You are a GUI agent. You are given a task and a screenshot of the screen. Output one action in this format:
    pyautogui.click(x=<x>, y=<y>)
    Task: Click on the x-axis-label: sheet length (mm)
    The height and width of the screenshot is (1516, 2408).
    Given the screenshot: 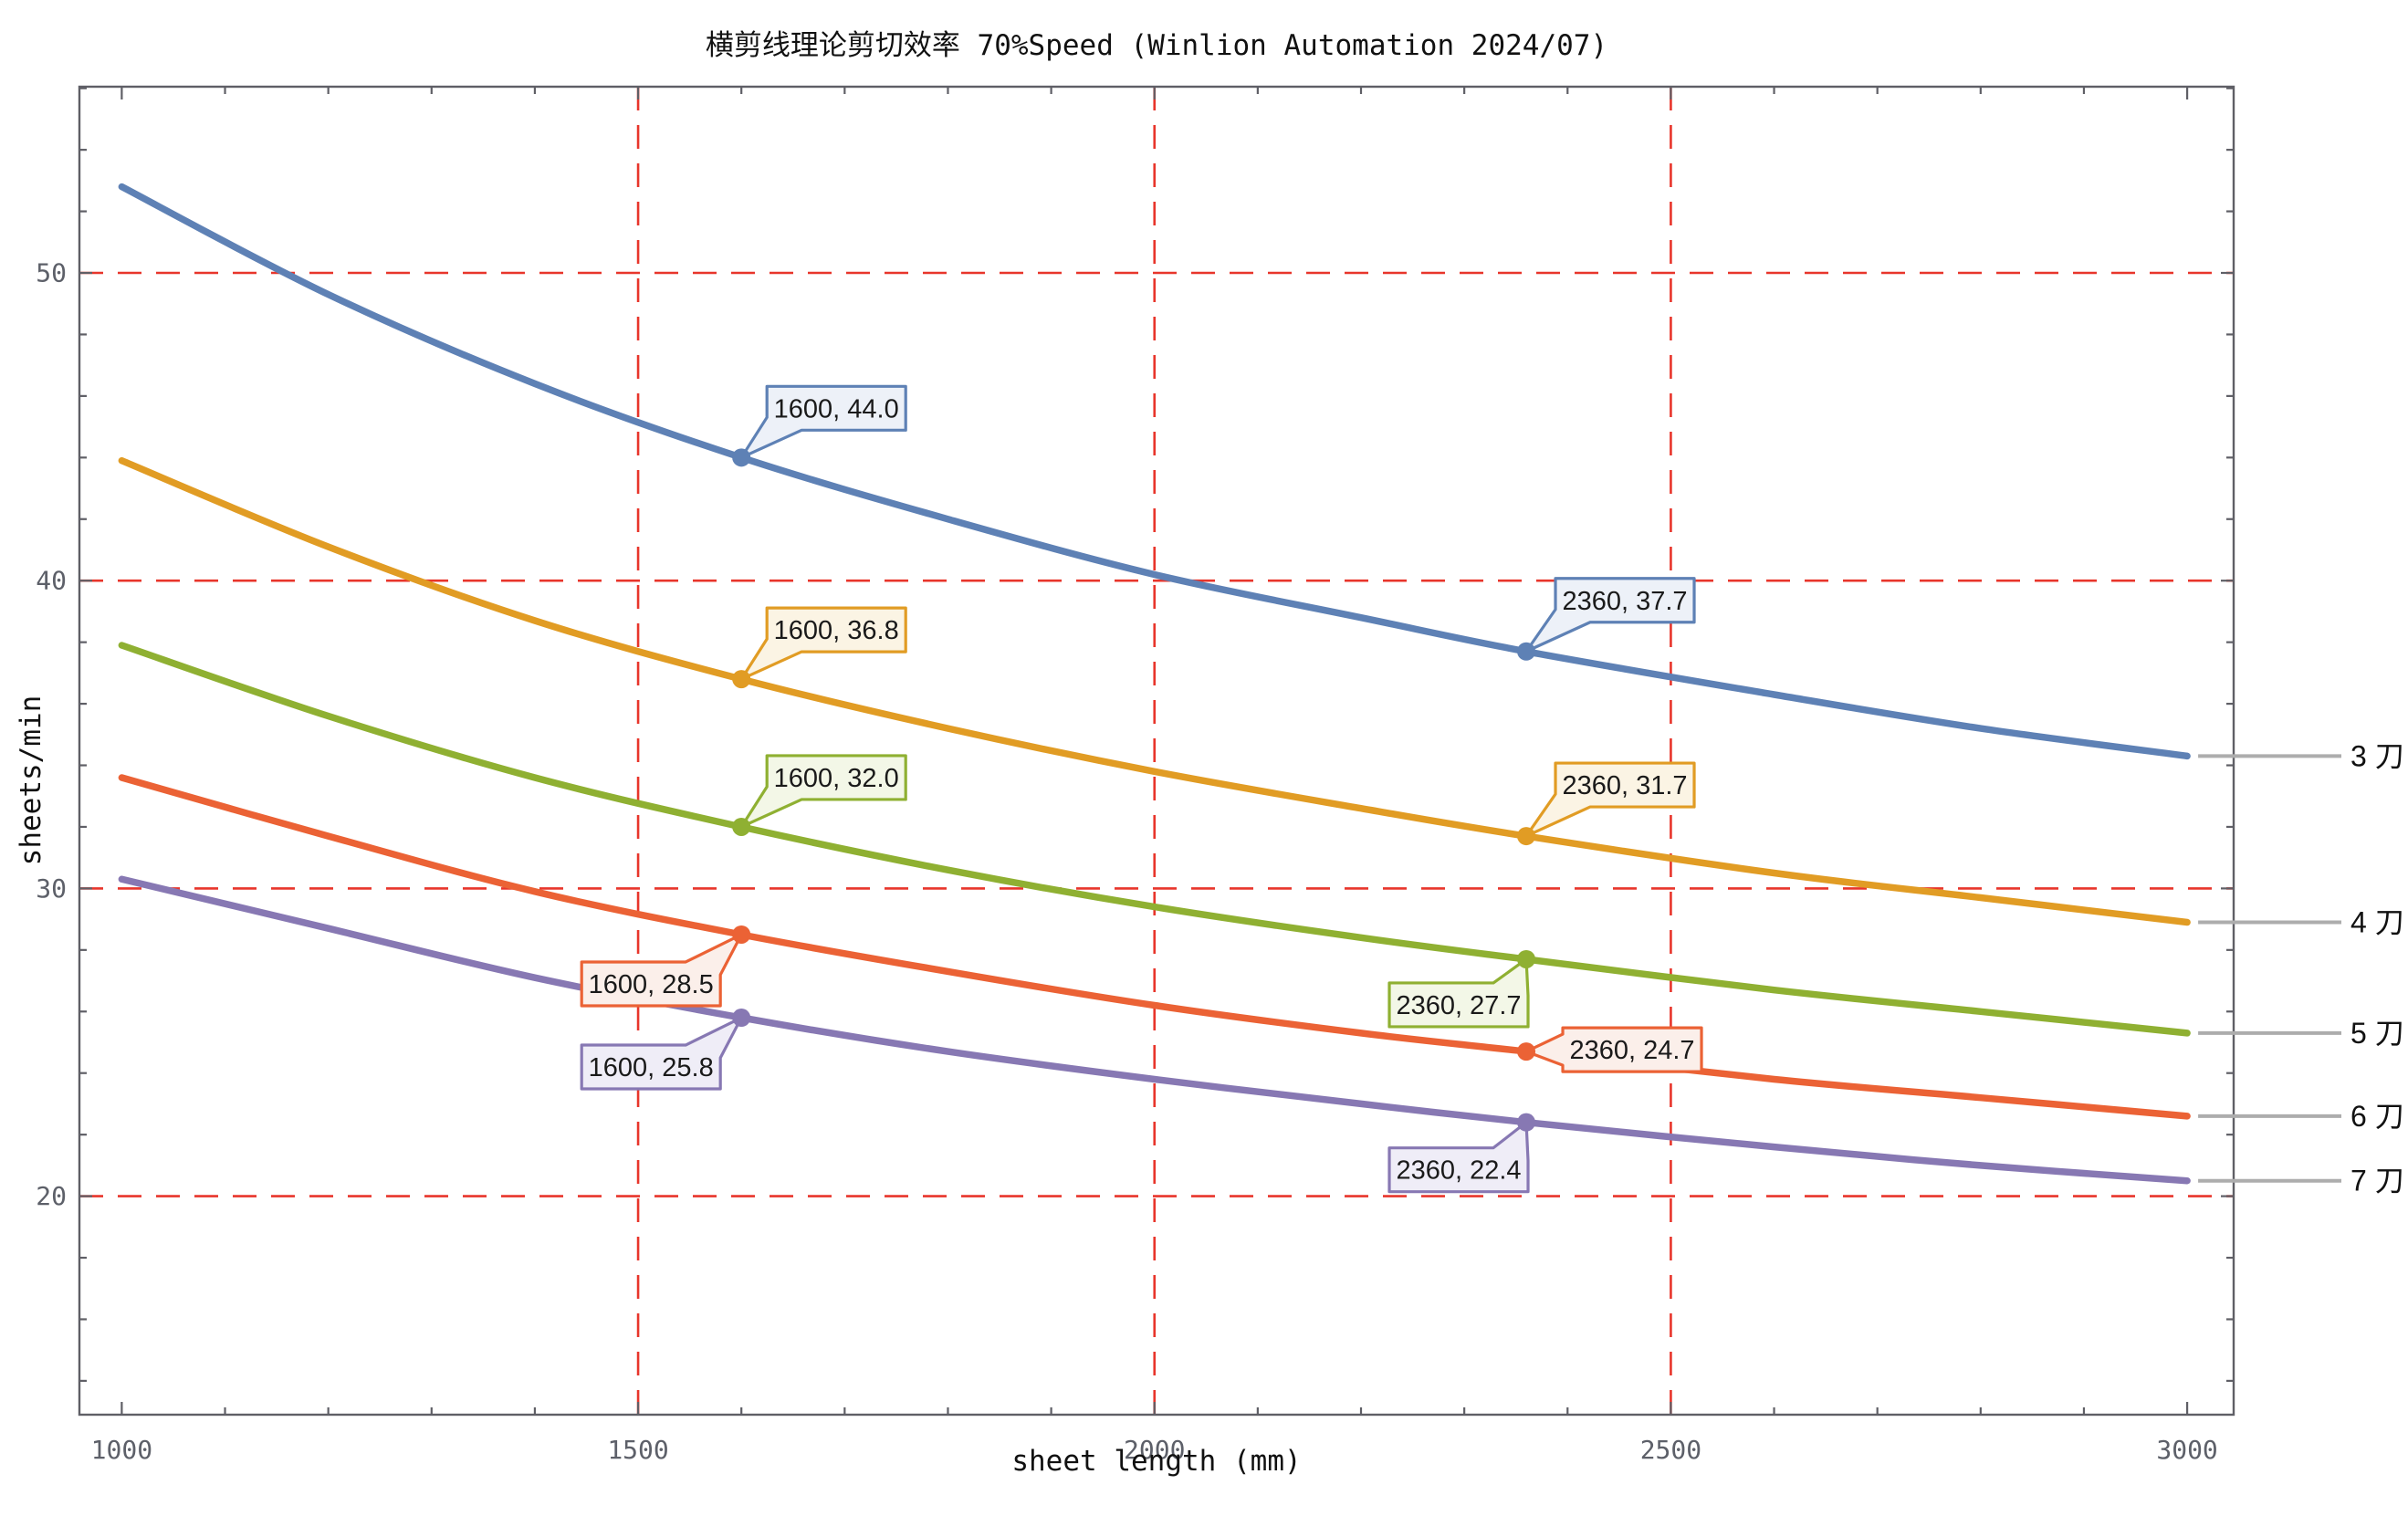 What is the action you would take?
    pyautogui.click(x=1157, y=1461)
    